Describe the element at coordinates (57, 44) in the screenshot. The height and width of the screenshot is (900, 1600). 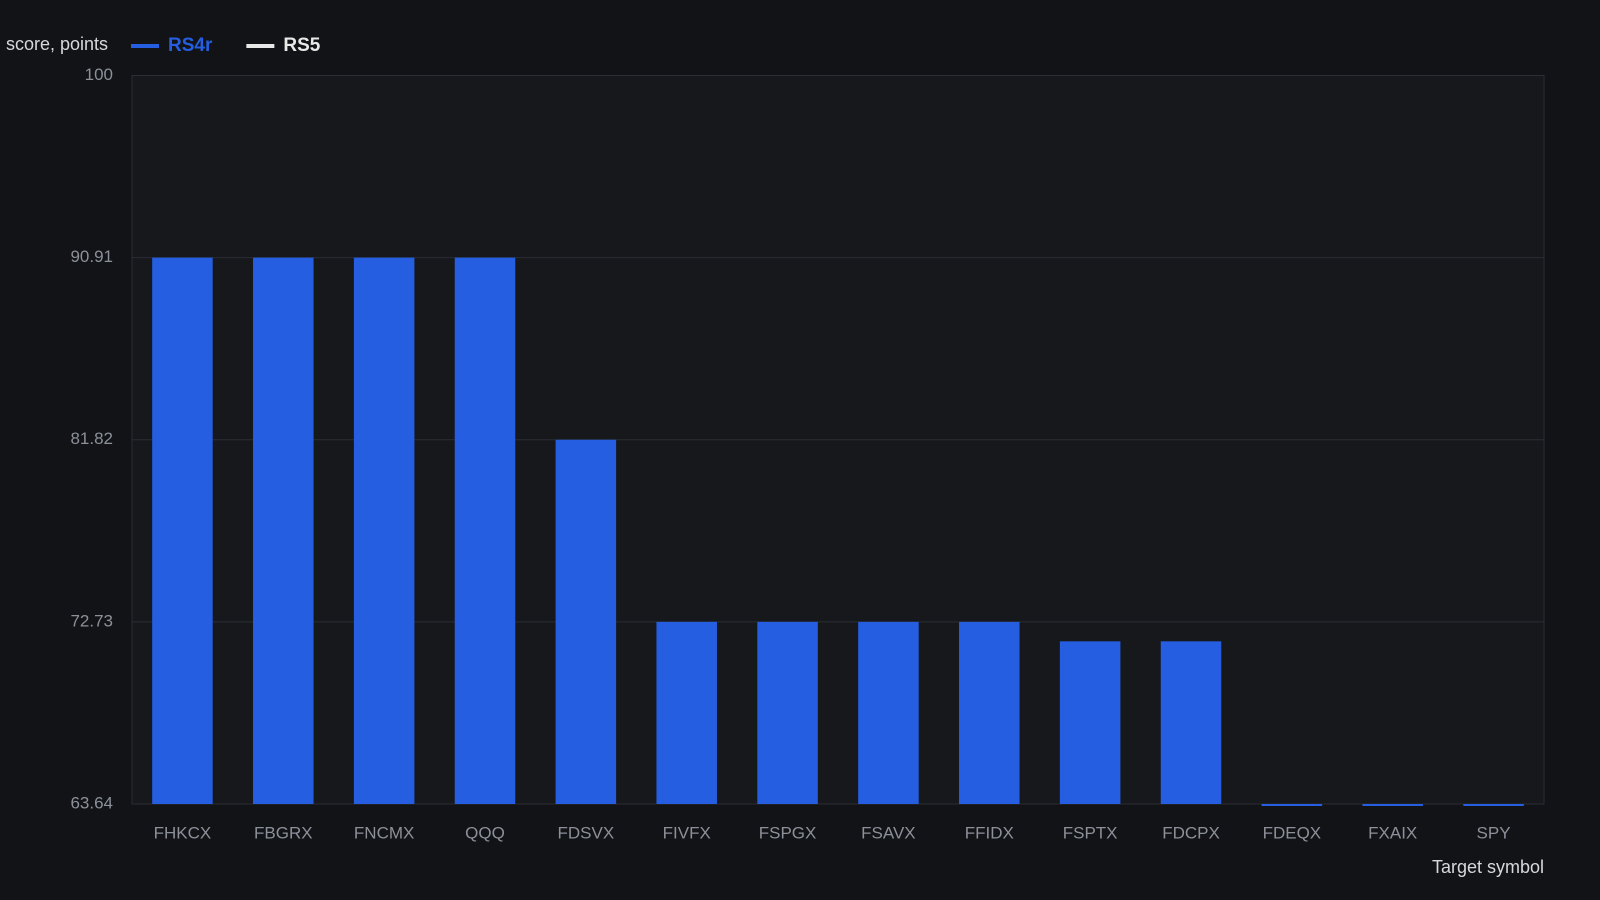
I see `y-axis-label: score, points` at that location.